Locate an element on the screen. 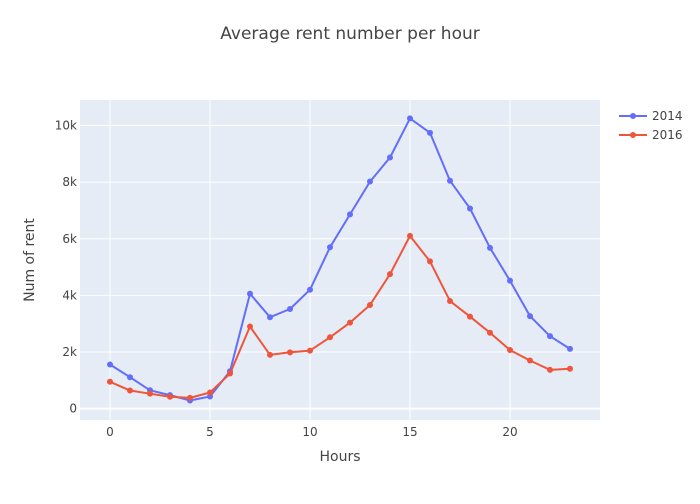 This screenshot has width=700, height=504. y-axis-title: Num of rent is located at coordinates (30, 260).